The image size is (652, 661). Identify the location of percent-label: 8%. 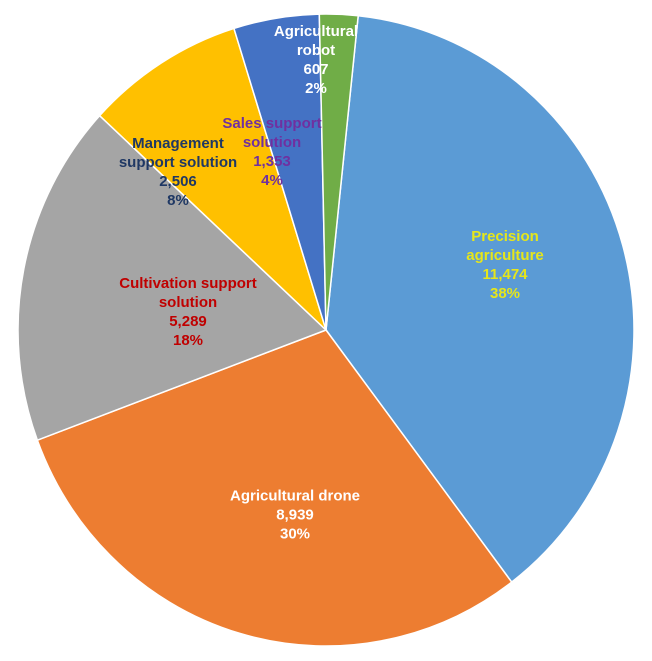
(178, 200).